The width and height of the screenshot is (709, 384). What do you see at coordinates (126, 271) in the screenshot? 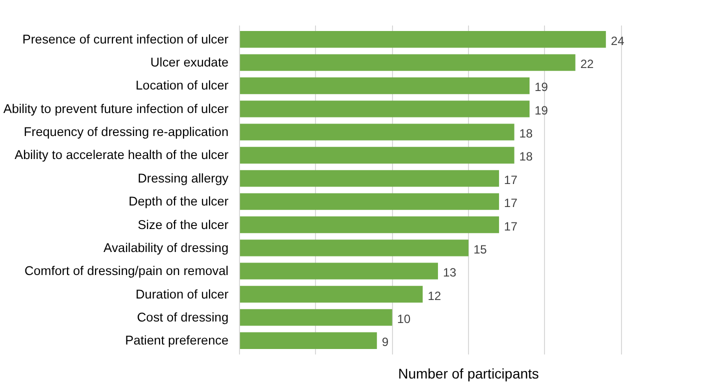
I see `y-tick-label: Comfort of dressing/pain on removal` at bounding box center [126, 271].